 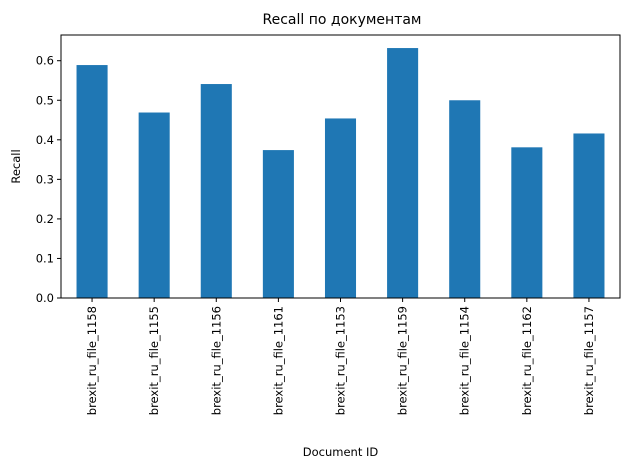 I want to click on y-axis: 0.0 0.1 0.2 0.3 0.4 0.5 0.6, so click(x=48, y=179).